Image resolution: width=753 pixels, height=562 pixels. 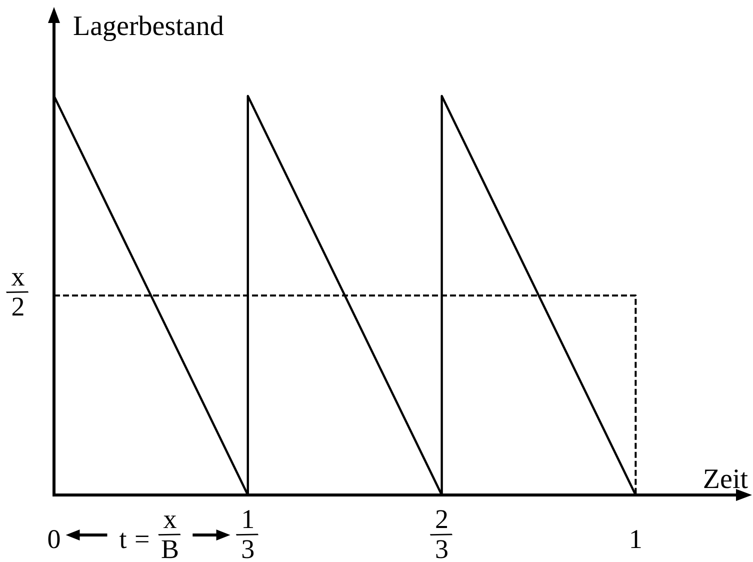 I want to click on x-tick-label: 0, so click(x=54, y=539).